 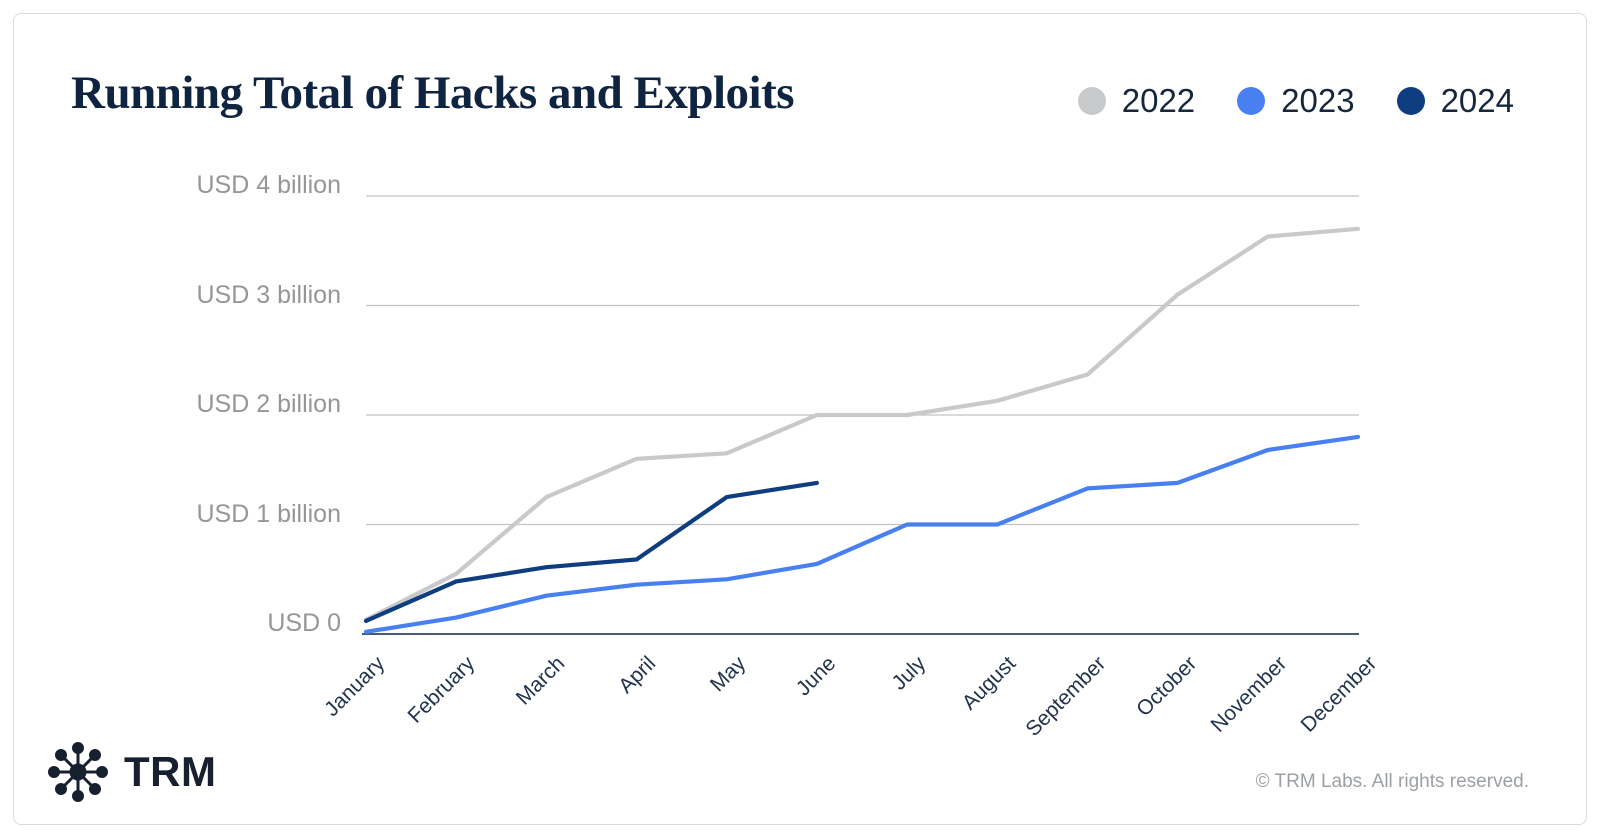 What do you see at coordinates (170, 771) in the screenshot?
I see `trm-logo-text: TRM` at bounding box center [170, 771].